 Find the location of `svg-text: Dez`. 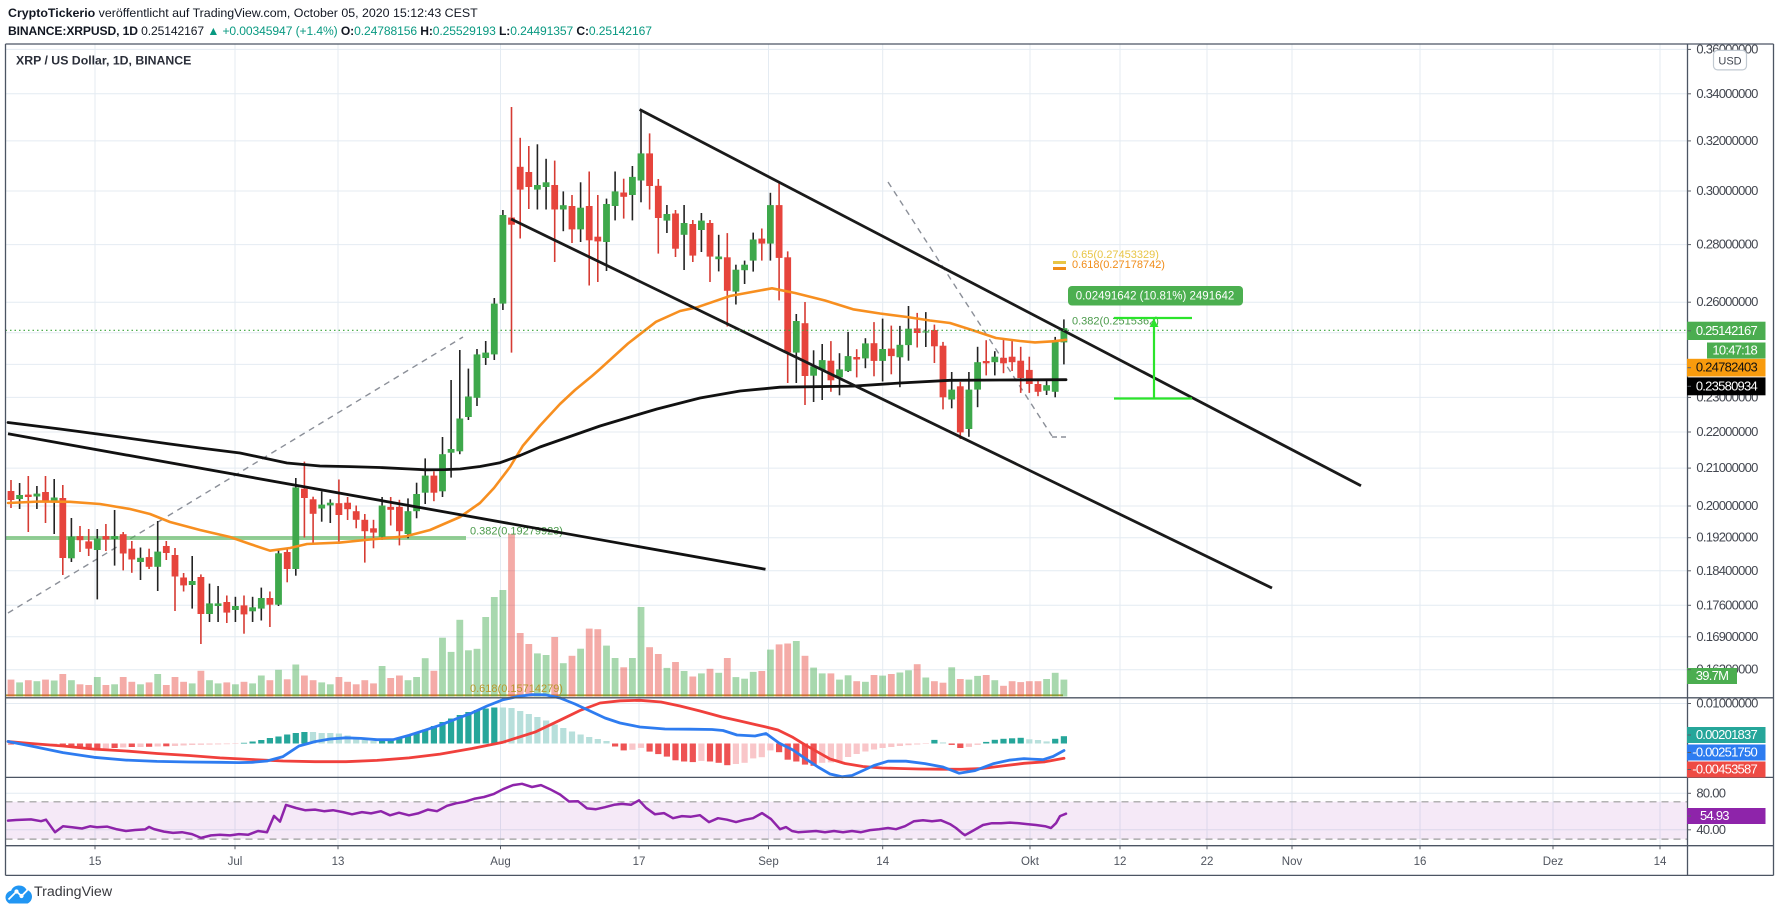

svg-text: Dez is located at coordinates (1553, 862).